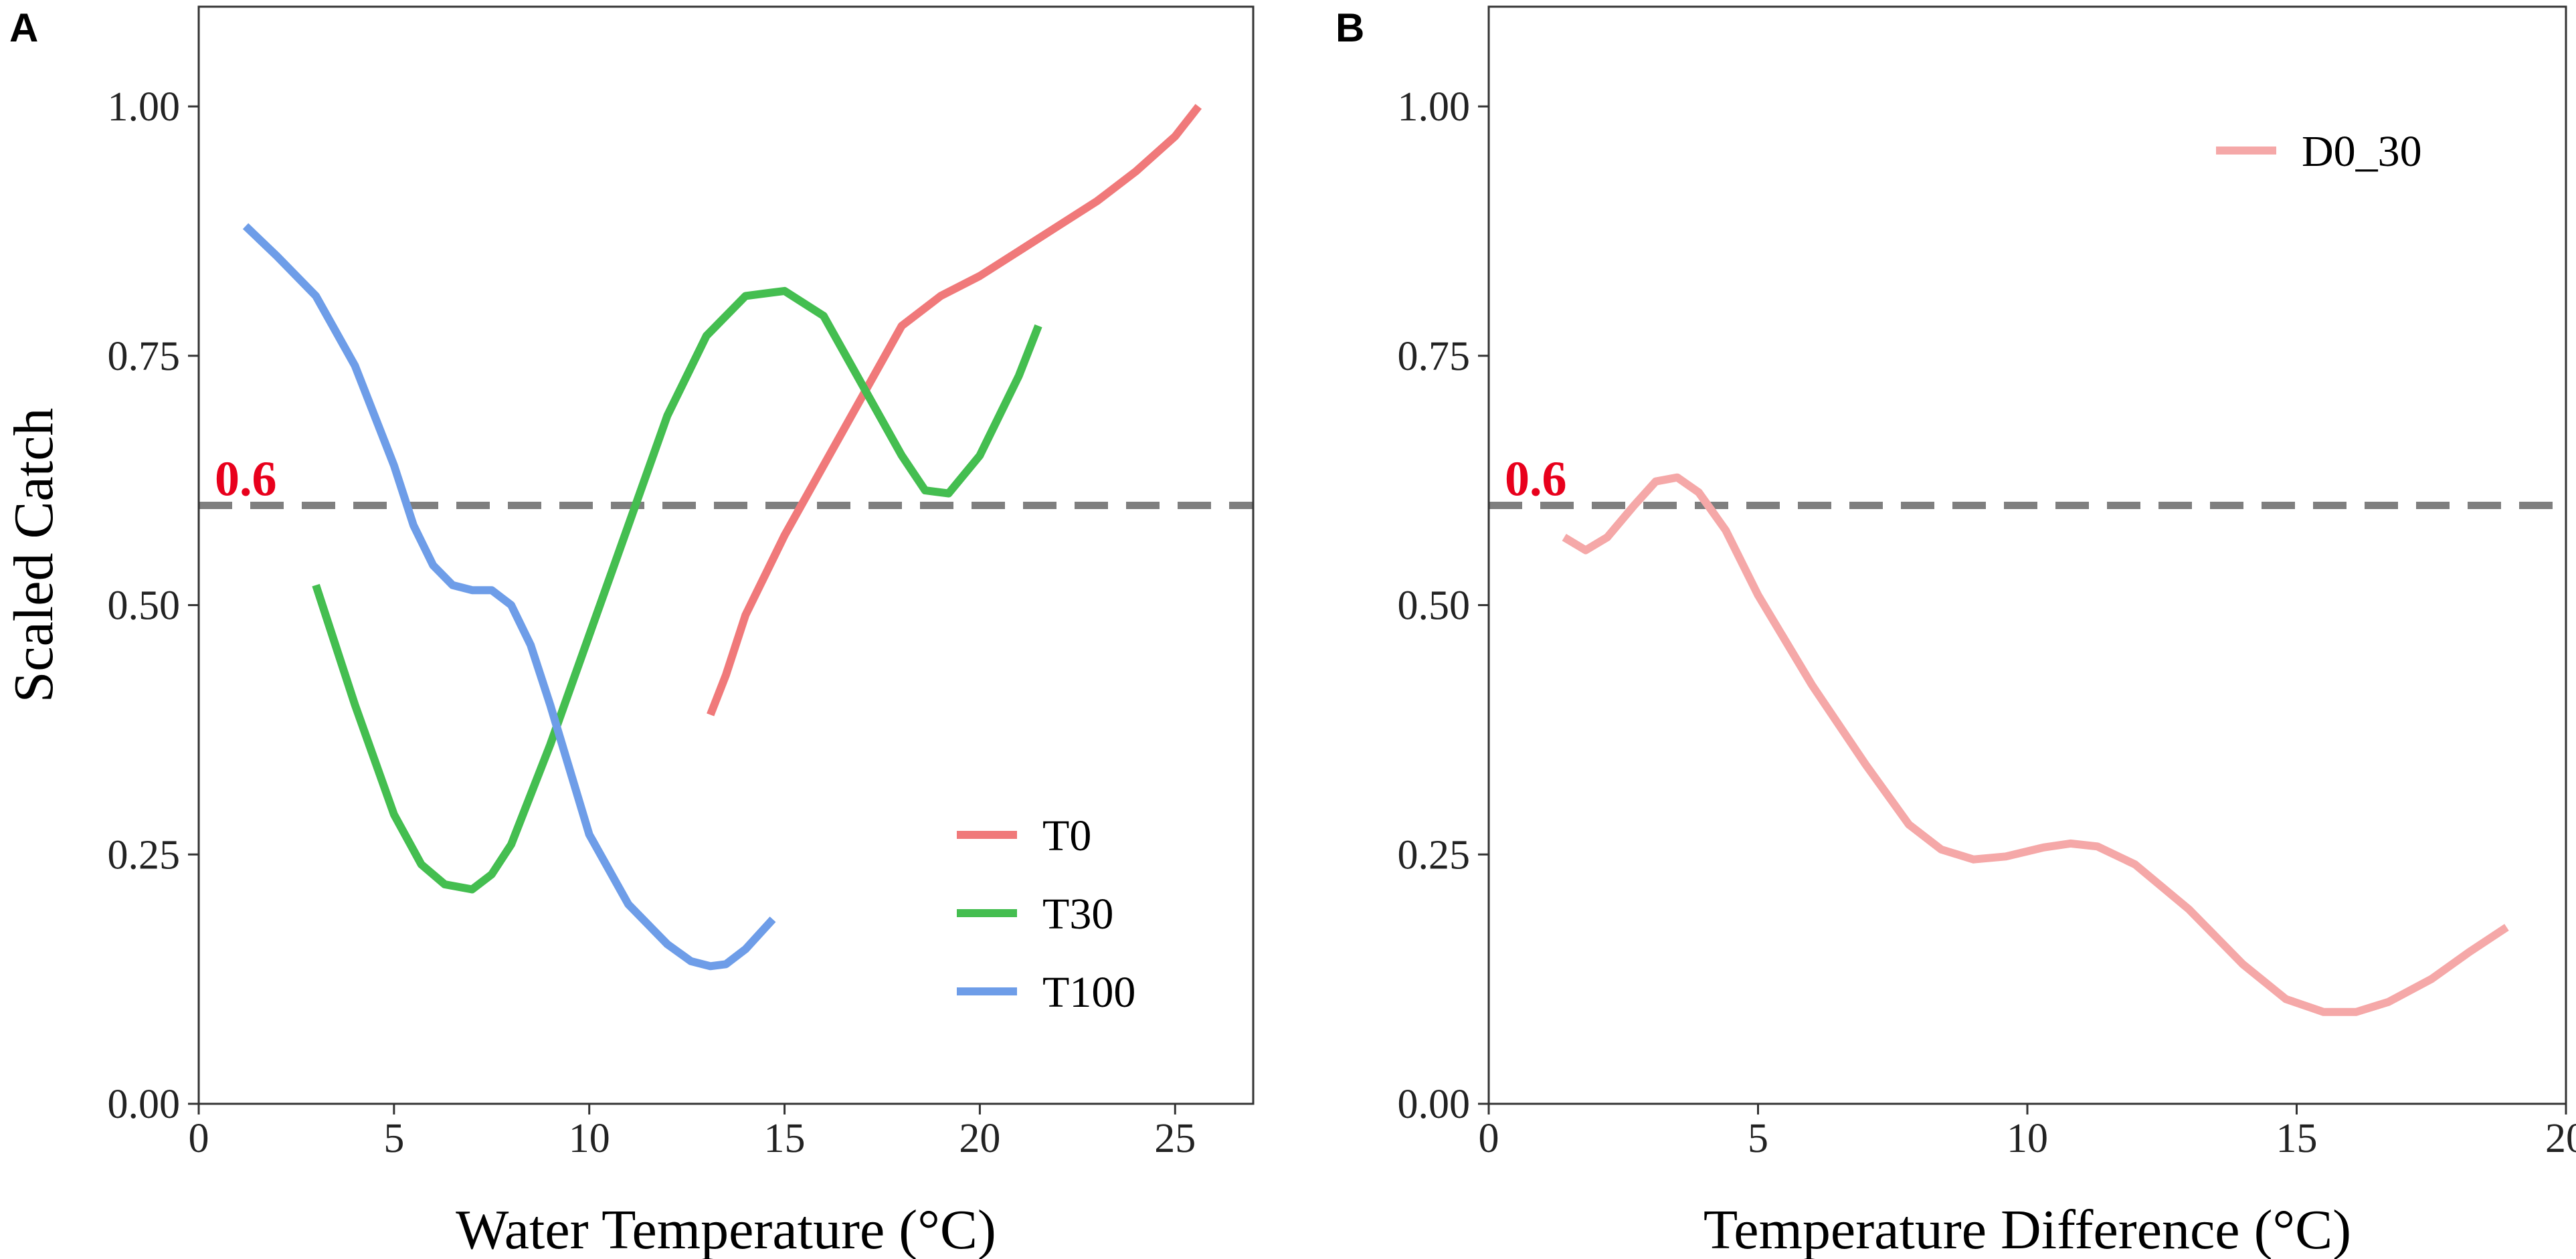 The width and height of the screenshot is (2576, 1259). Describe the element at coordinates (1077, 914) in the screenshot. I see `panel-a-legend-label: T30` at that location.